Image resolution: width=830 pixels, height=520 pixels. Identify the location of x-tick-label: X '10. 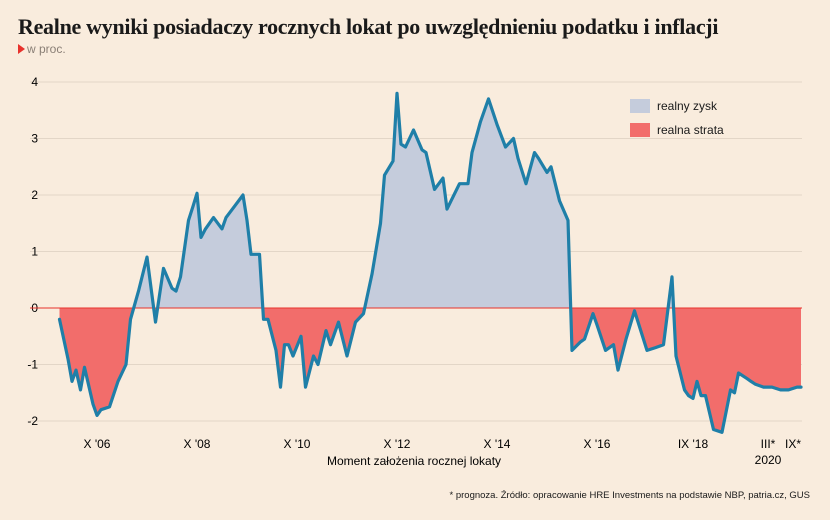
(297, 444).